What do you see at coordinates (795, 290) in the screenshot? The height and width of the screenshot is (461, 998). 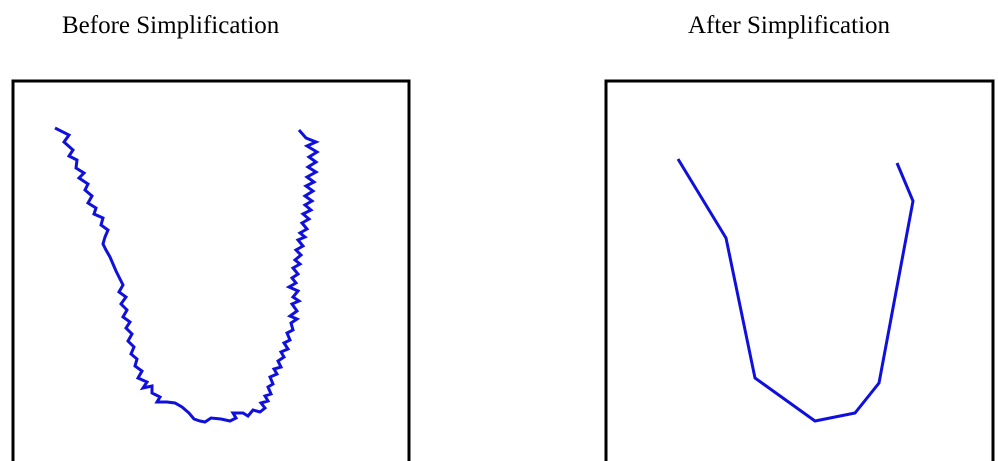 I see `simplified-curve` at bounding box center [795, 290].